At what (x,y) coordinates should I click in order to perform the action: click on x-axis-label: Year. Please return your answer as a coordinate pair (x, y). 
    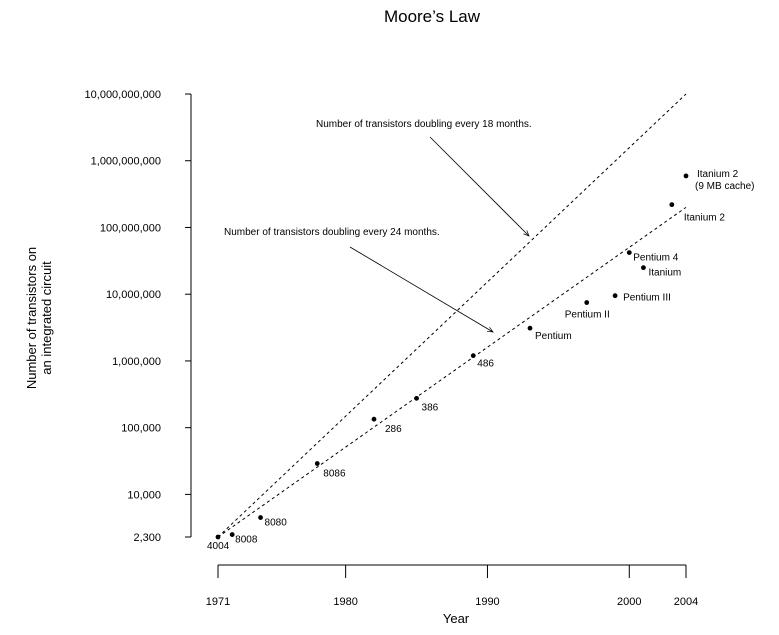
    Looking at the image, I should click on (456, 618).